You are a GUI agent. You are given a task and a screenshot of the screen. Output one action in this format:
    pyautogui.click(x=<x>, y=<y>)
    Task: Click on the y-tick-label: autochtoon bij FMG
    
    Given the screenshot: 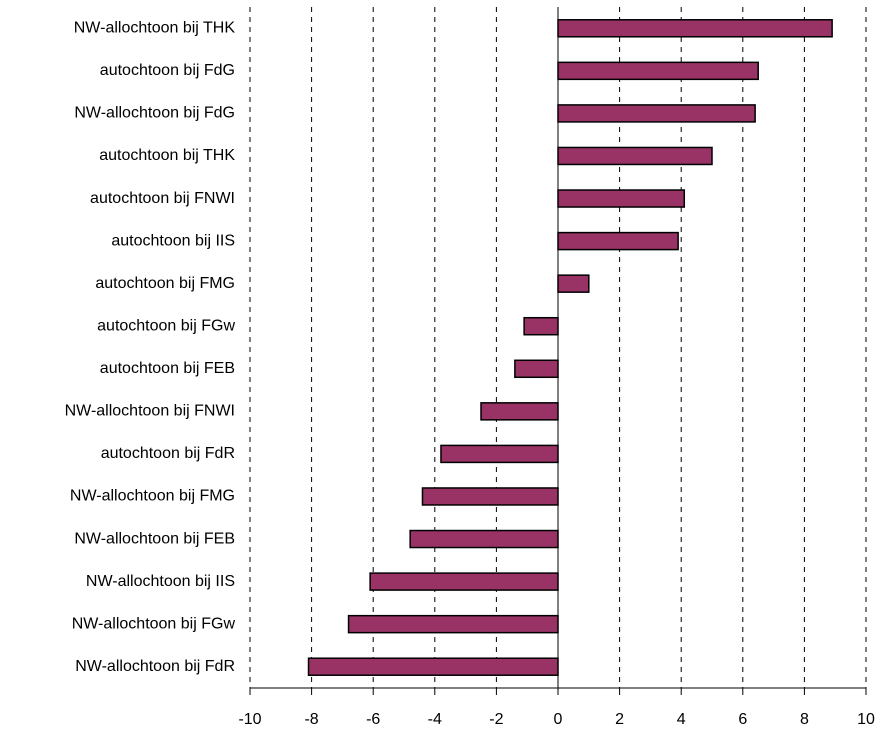 What is the action you would take?
    pyautogui.click(x=165, y=283)
    